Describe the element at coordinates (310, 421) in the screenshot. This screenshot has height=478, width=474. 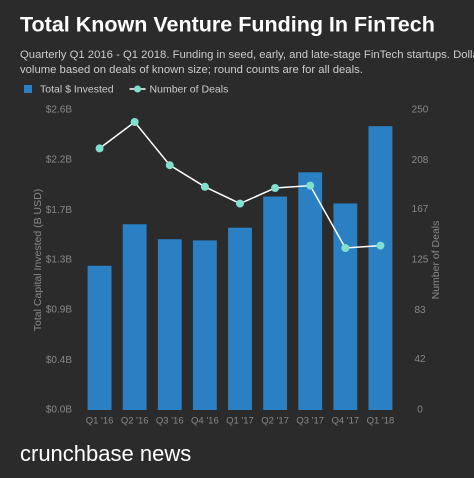
I see `x-tick-label: Q3 '17` at that location.